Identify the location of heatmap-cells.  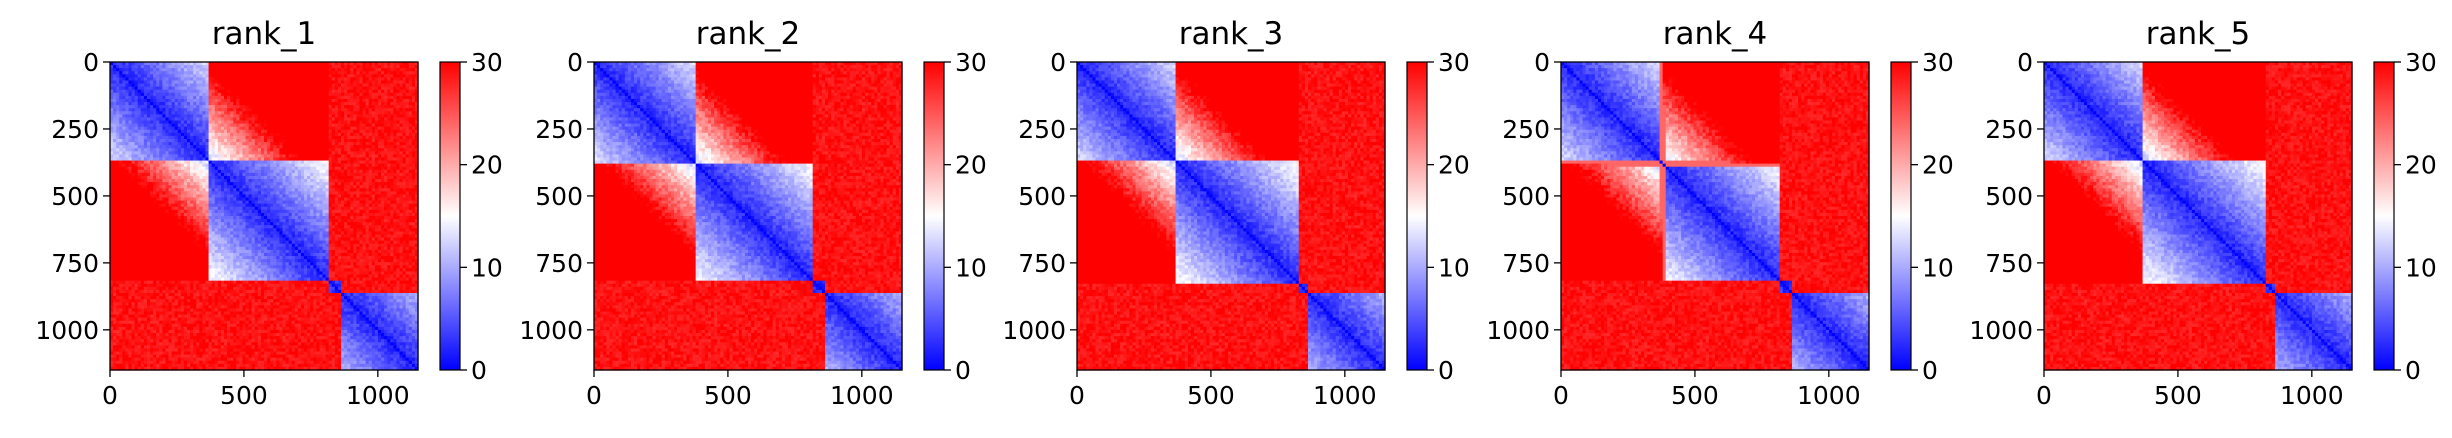
(264, 216).